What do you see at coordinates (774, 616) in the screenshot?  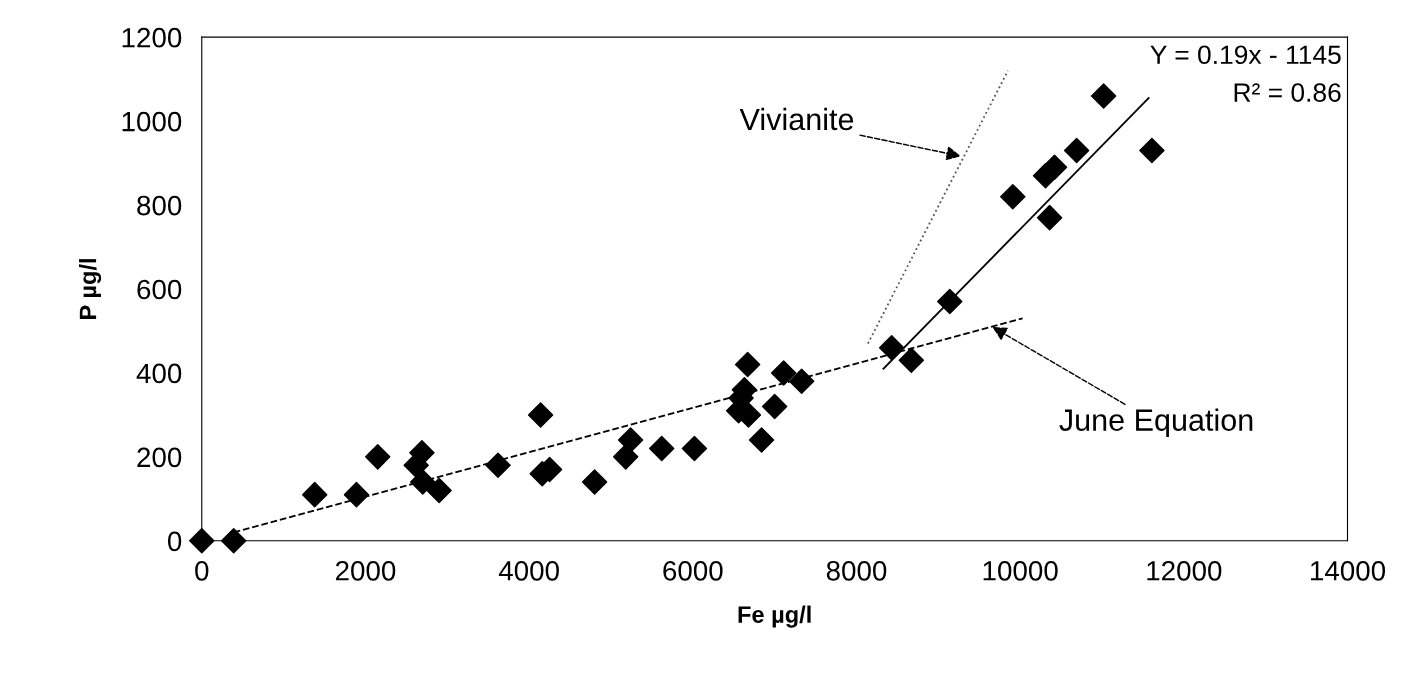 I see `x-axis-title: Fe µg/l` at bounding box center [774, 616].